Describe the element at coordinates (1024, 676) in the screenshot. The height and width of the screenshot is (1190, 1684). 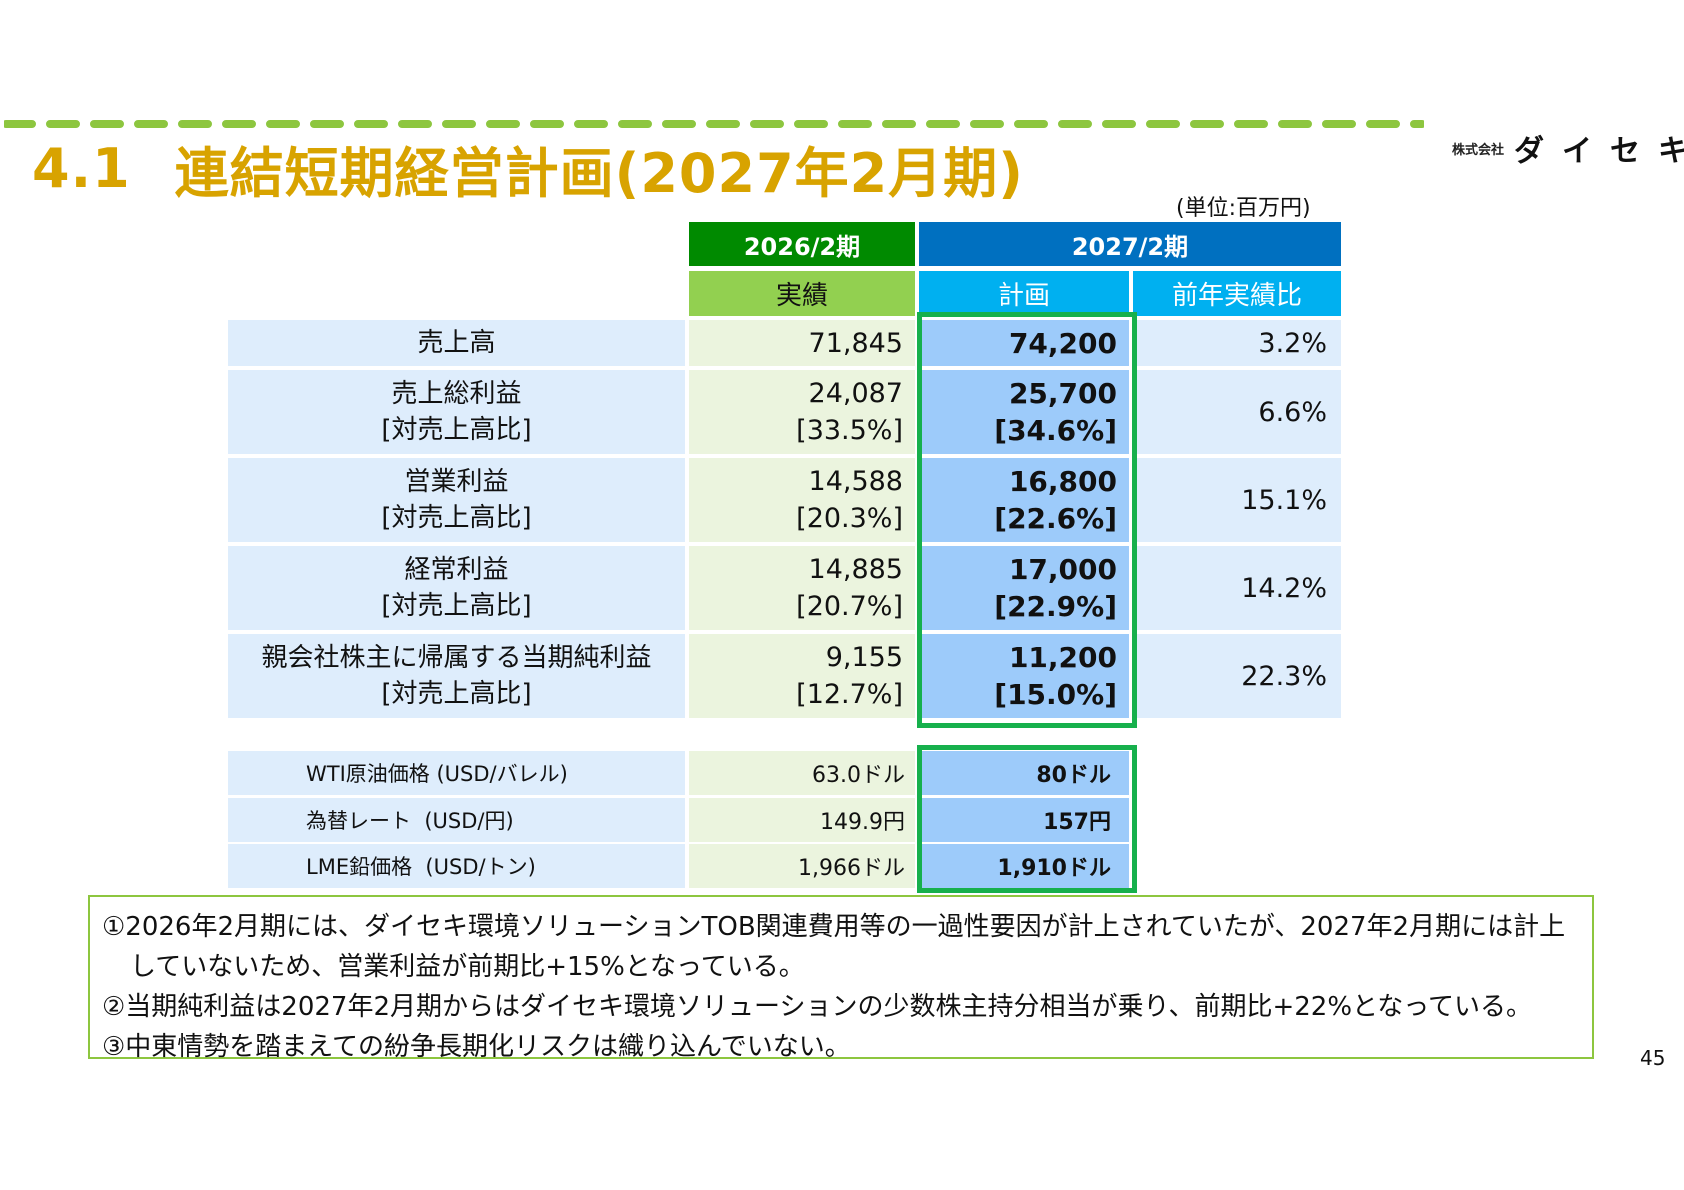
I see `cell-plan-net-income: 11,200 [15.0%]` at that location.